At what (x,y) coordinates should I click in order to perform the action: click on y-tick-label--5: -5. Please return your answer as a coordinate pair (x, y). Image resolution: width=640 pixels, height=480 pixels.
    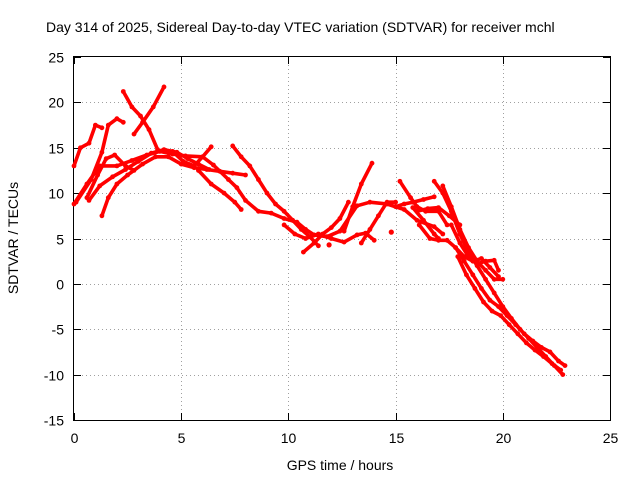
    Looking at the image, I should click on (58, 330).